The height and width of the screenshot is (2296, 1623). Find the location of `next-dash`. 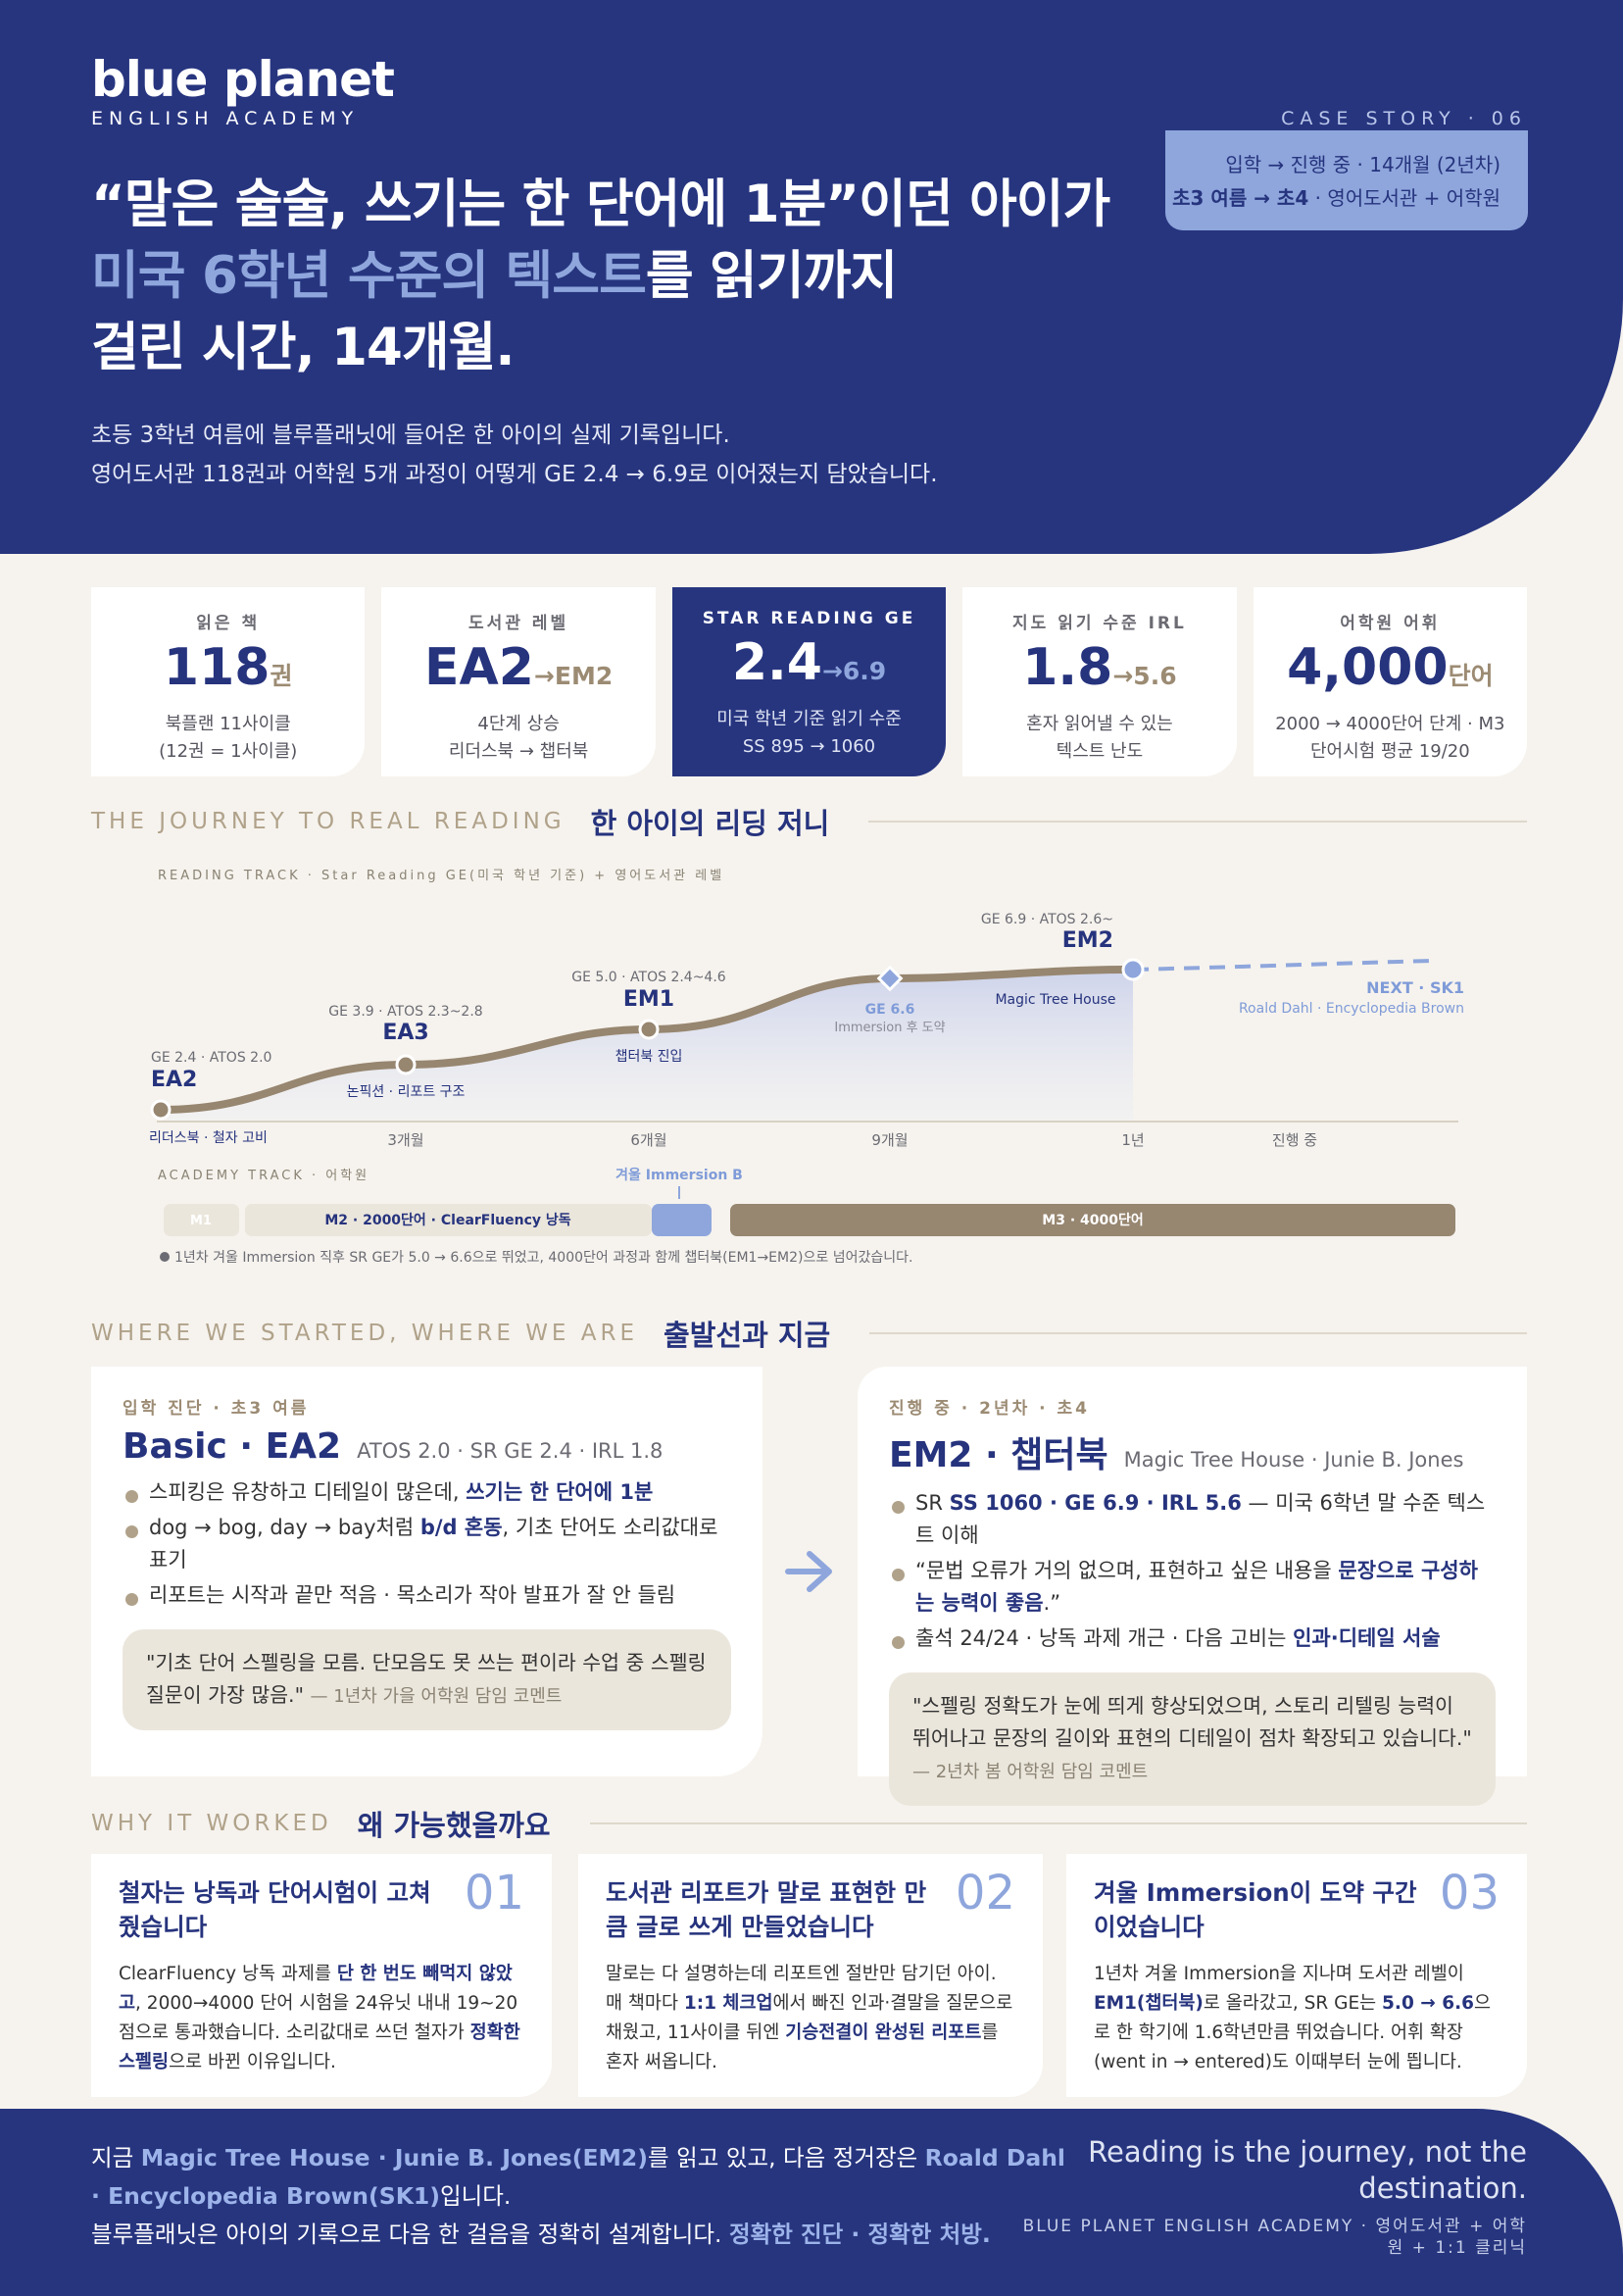

next-dash is located at coordinates (1284, 965).